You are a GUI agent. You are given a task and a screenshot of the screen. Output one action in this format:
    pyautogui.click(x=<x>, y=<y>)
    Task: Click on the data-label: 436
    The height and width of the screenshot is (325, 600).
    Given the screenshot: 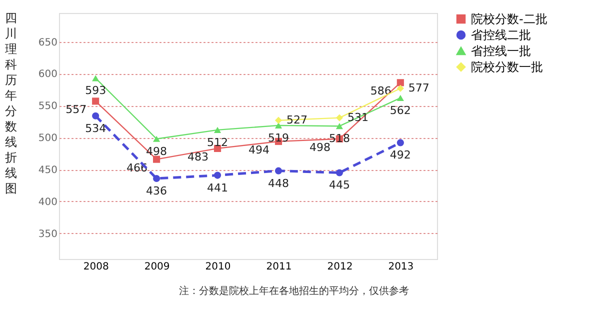 What is the action you would take?
    pyautogui.click(x=157, y=191)
    